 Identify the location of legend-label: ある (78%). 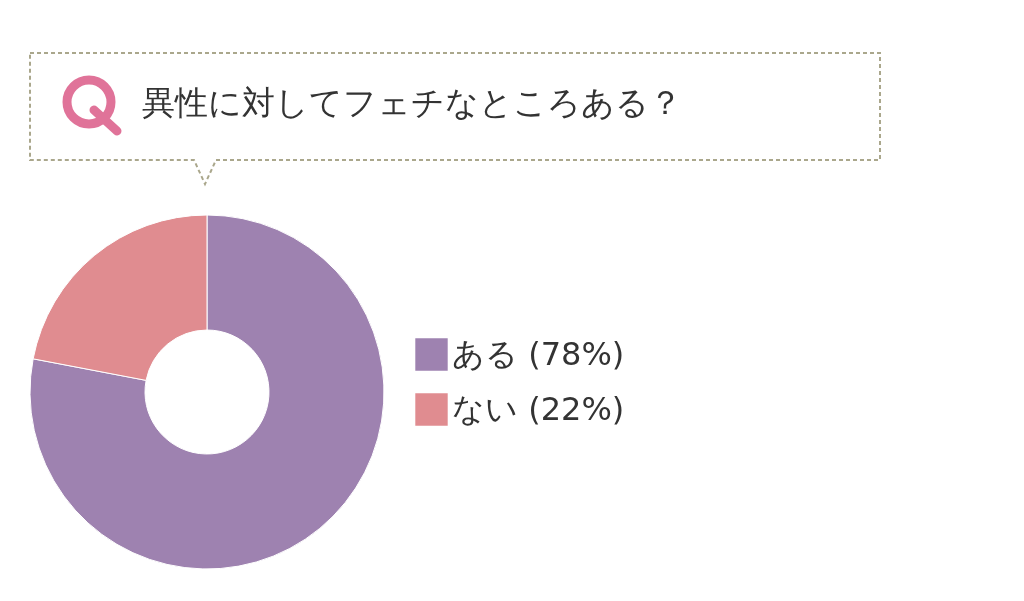
(538, 353).